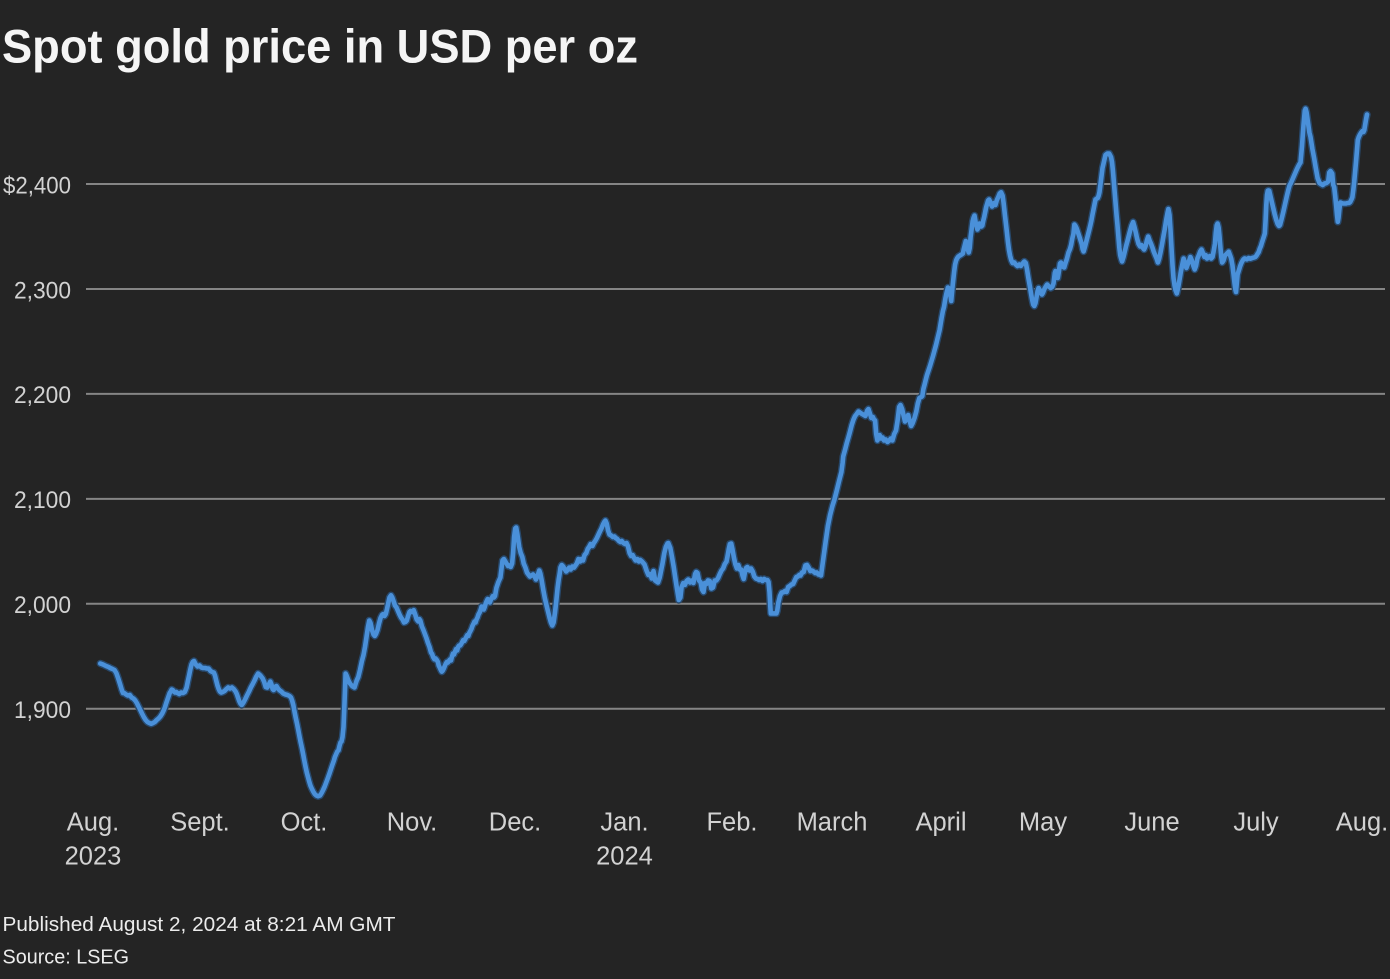 This screenshot has width=1390, height=979. I want to click on svg-text: 2,300, so click(42, 290).